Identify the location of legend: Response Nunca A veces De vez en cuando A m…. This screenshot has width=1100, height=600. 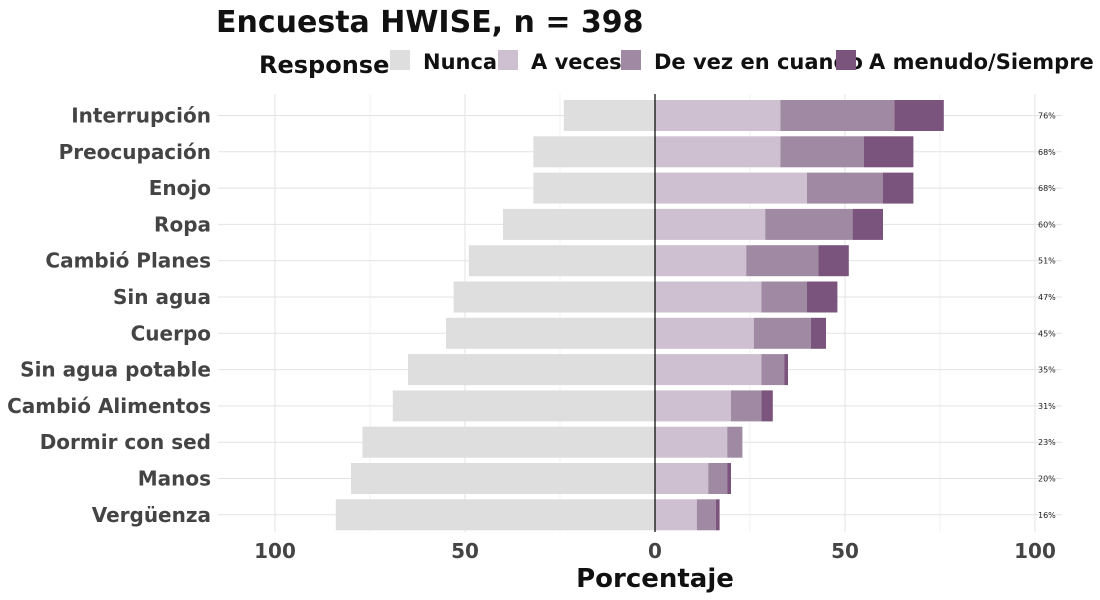
(676, 64).